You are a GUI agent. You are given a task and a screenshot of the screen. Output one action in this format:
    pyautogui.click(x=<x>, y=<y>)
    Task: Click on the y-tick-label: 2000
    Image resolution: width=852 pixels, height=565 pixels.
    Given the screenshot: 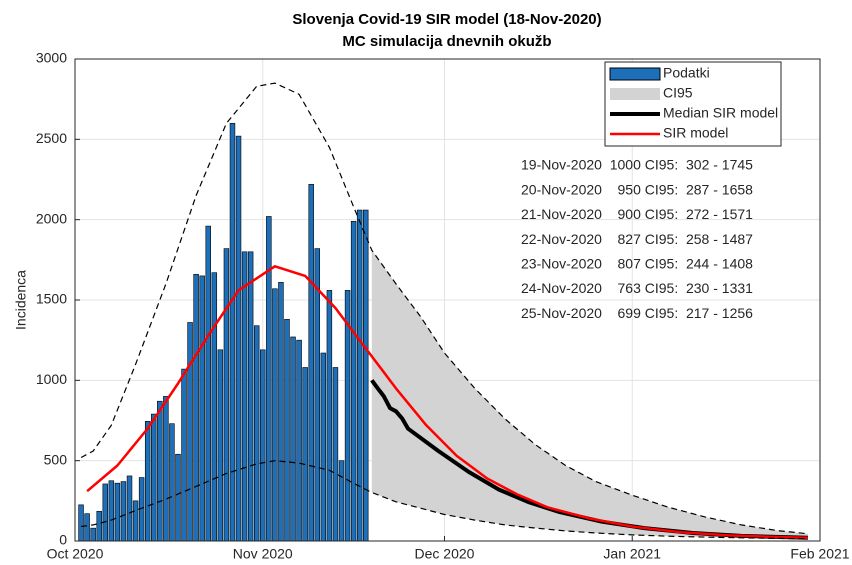 What is the action you would take?
    pyautogui.click(x=51, y=218)
    